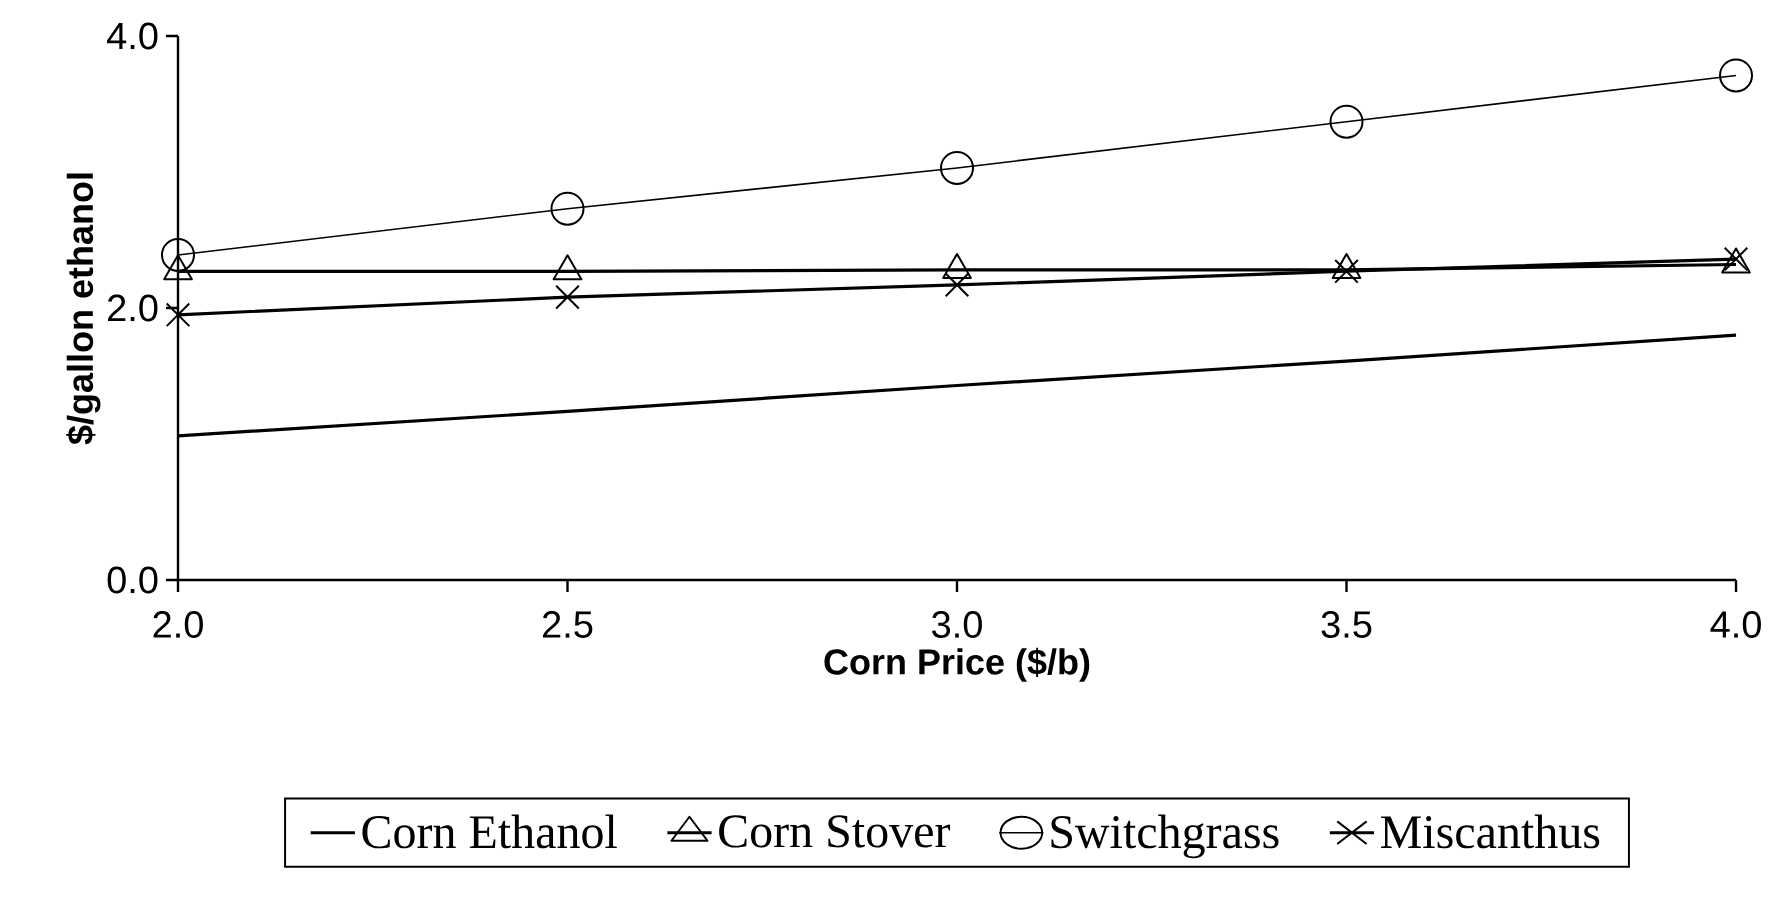 This screenshot has width=1777, height=898. I want to click on x-tick-label: 2.5, so click(568, 624).